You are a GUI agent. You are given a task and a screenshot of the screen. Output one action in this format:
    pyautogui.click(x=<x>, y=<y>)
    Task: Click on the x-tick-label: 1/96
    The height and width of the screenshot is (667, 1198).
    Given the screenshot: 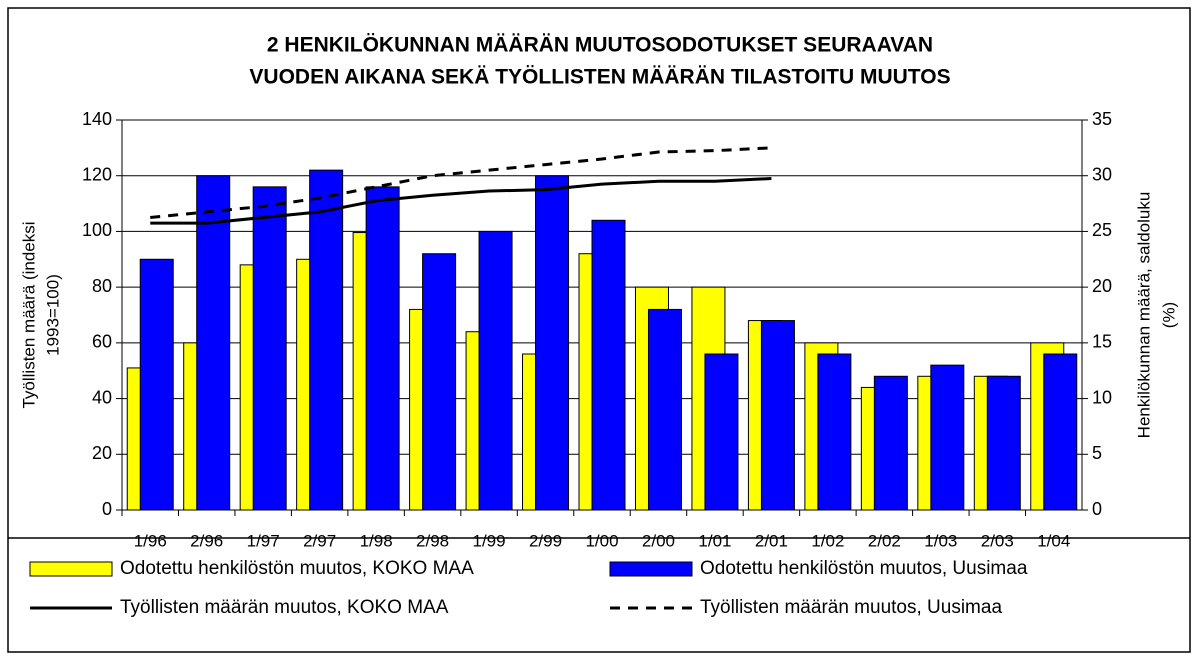 What is the action you would take?
    pyautogui.click(x=150, y=540)
    